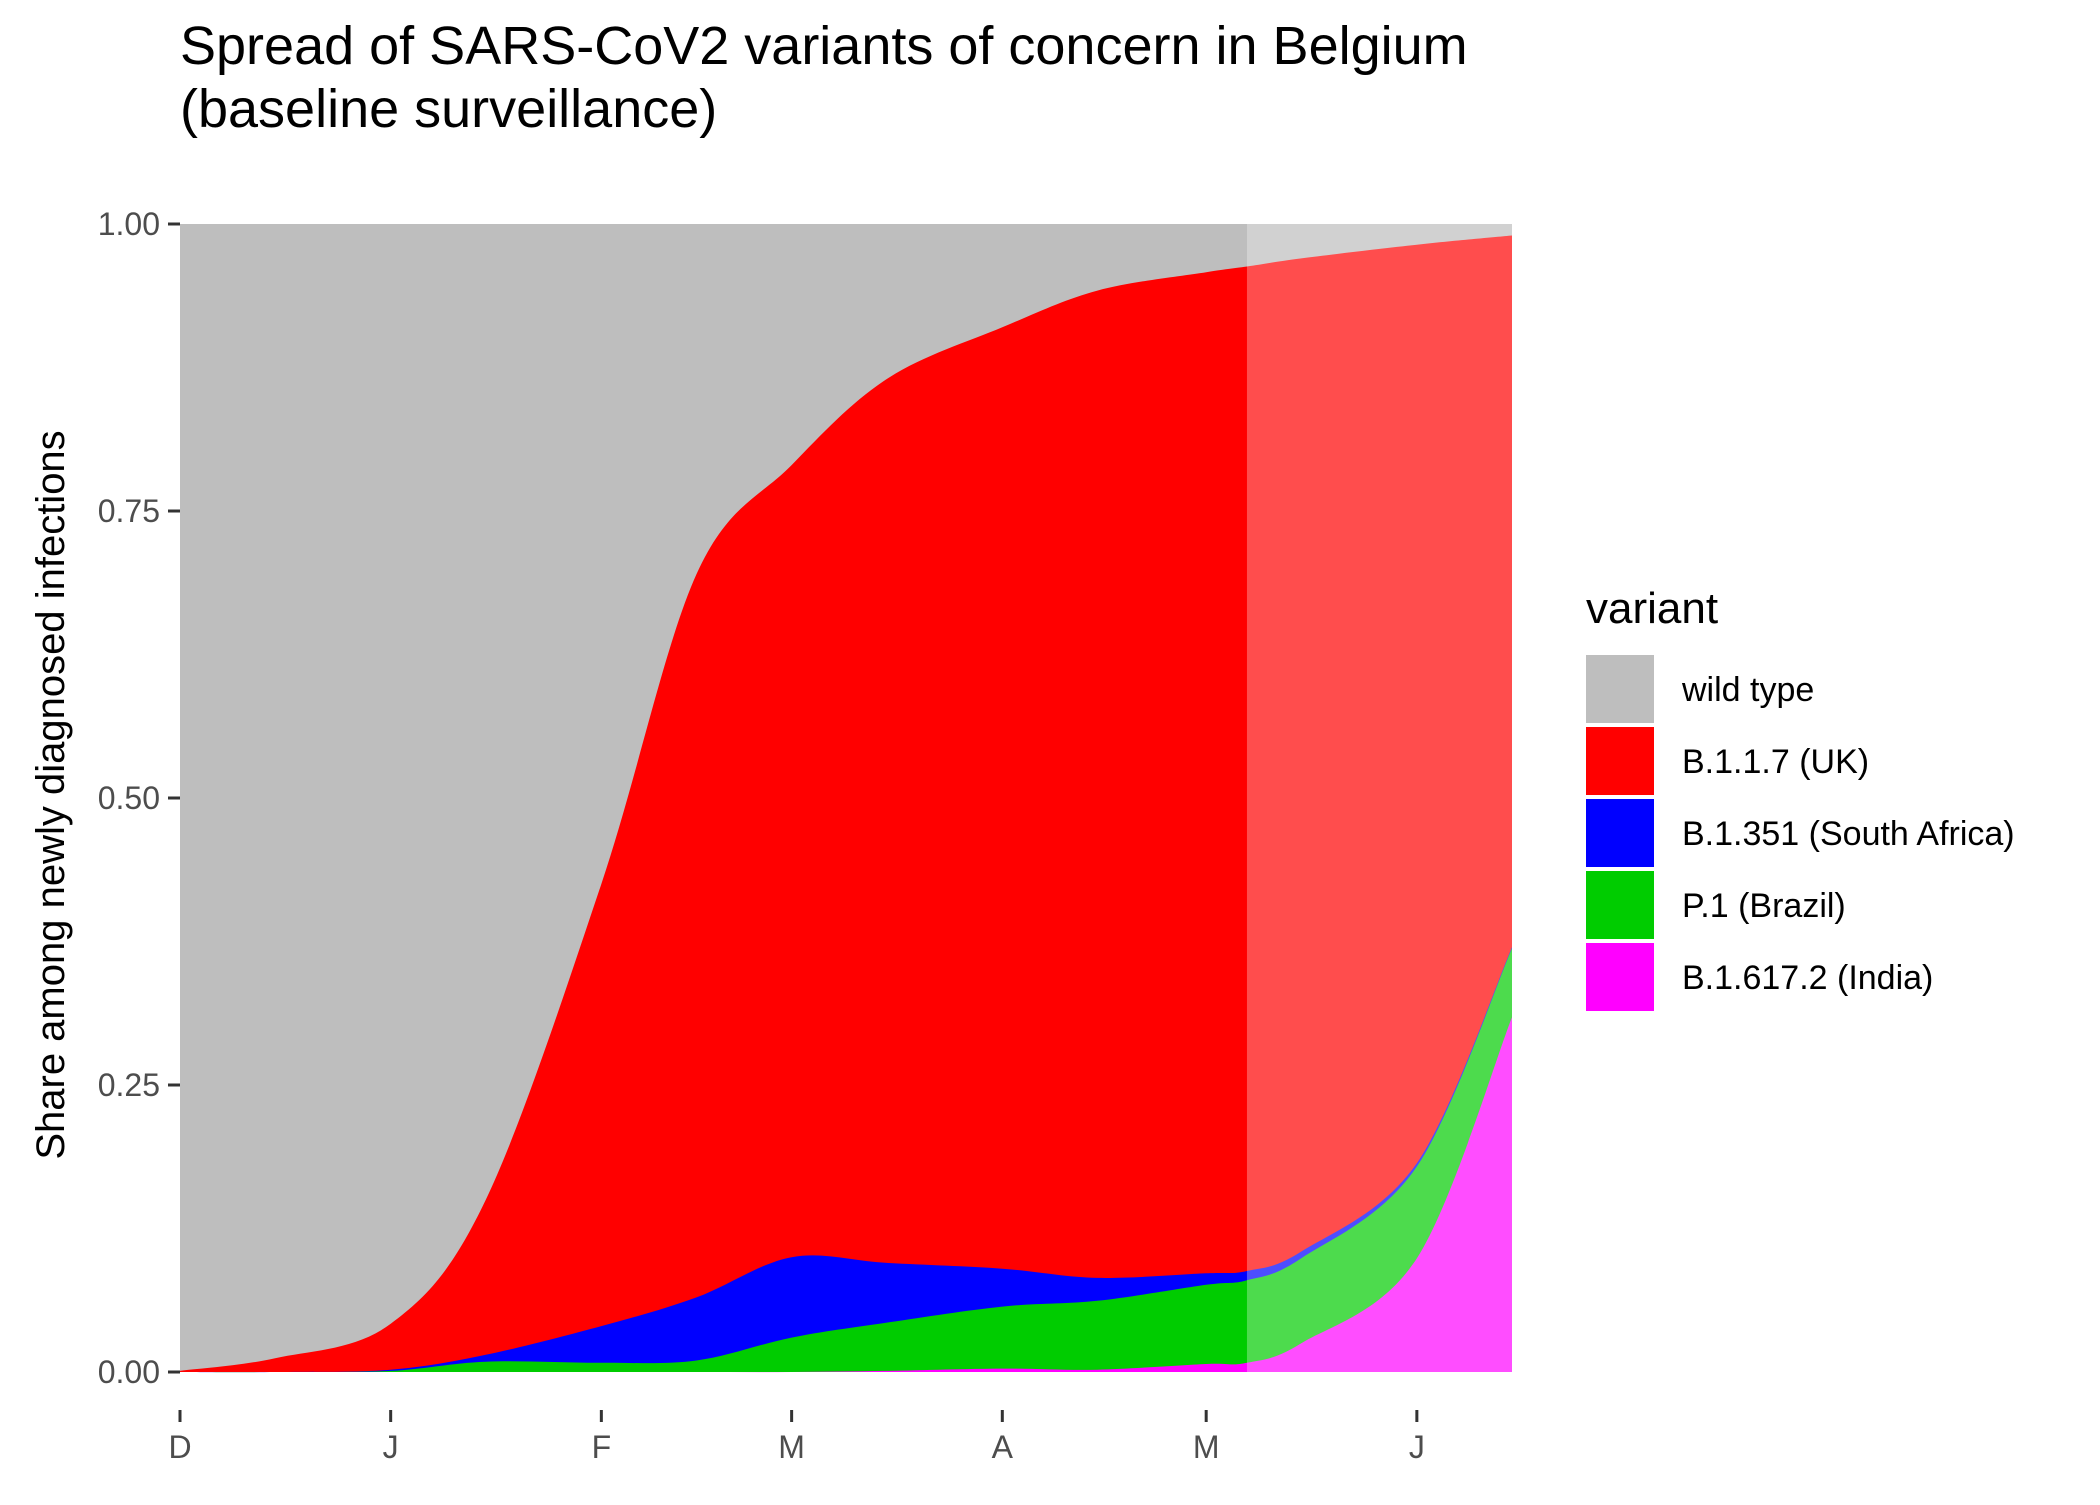 The width and height of the screenshot is (2100, 1505). I want to click on x-tick-label: A, so click(1003, 1447).